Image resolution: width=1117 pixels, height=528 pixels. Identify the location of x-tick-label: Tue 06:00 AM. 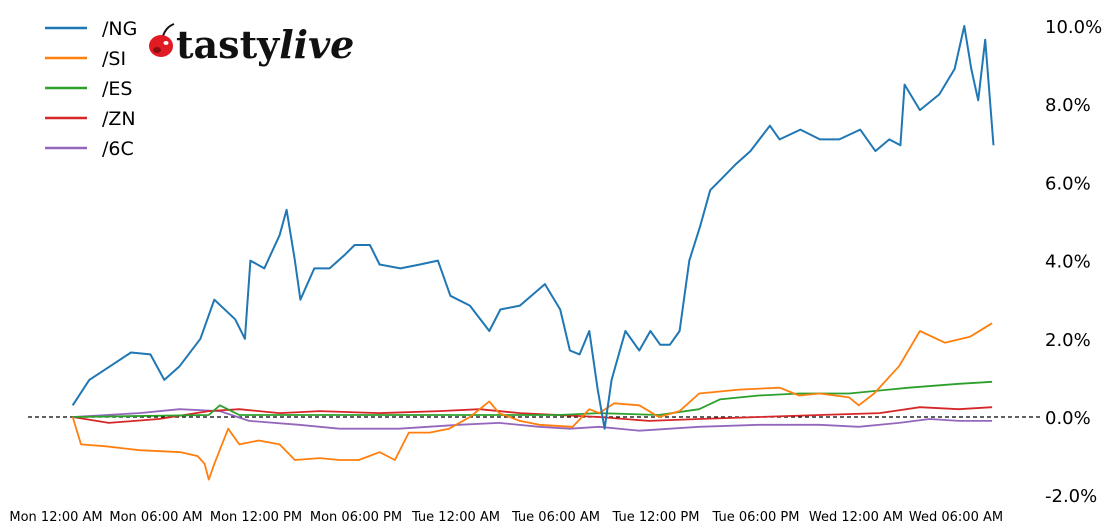
(555, 517).